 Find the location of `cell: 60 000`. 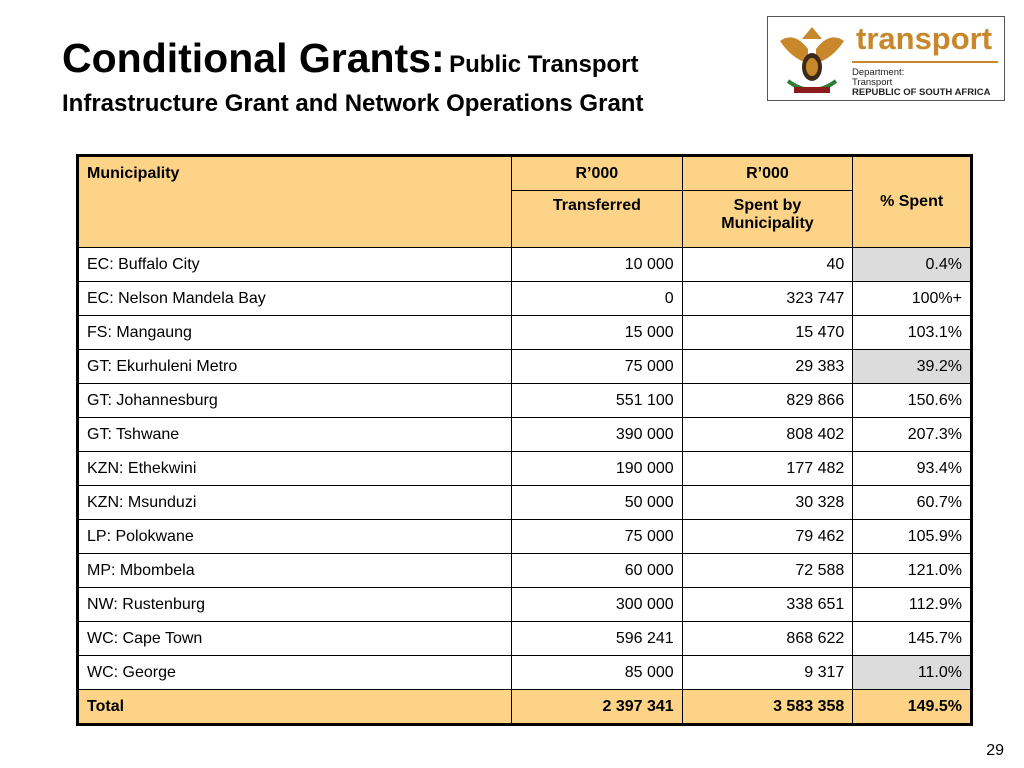

cell: 60 000 is located at coordinates (597, 570).